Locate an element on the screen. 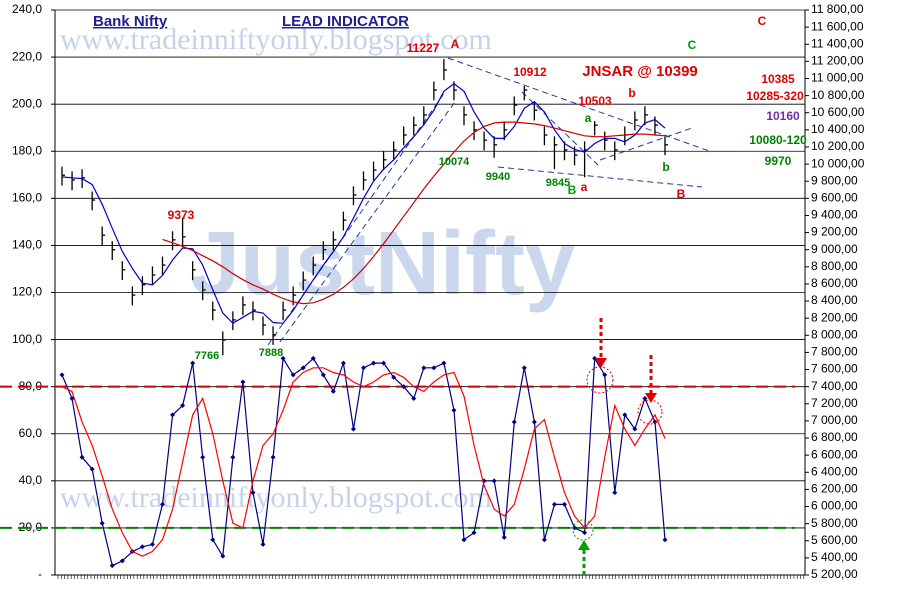 This screenshot has height=611, width=898. y2-tick-label: 8 800,00 is located at coordinates (834, 266).